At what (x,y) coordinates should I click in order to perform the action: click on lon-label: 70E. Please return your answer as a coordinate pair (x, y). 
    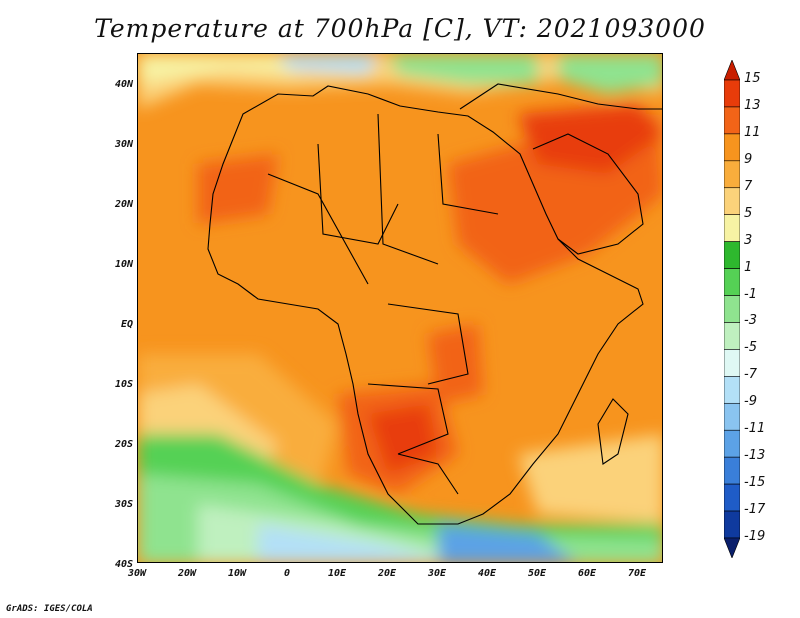
    Looking at the image, I should click on (637, 573).